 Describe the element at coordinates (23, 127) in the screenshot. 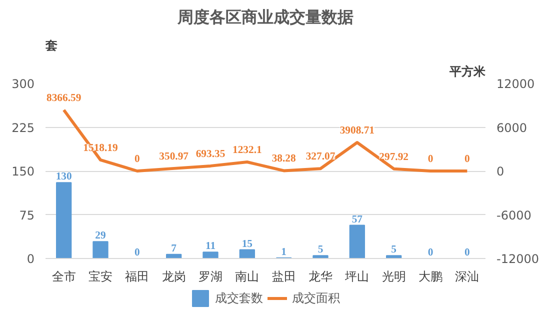

I see `y-tick-label: 225` at that location.